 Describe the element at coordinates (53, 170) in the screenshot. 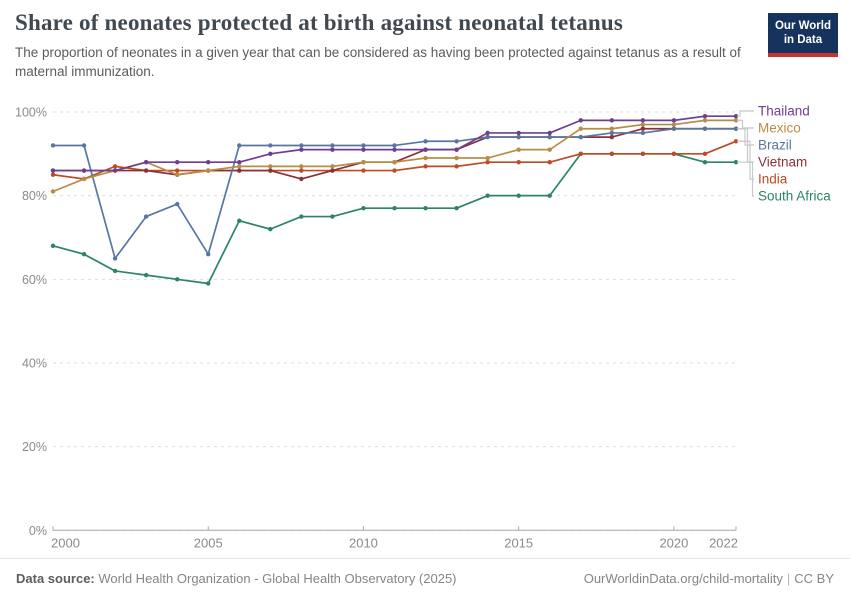

I see `data-point-thailand-2000` at that location.